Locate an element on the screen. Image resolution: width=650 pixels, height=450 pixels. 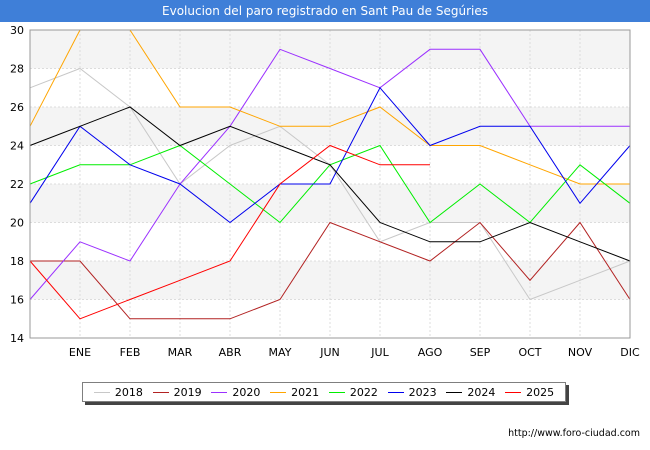
y-tick-labels: 14 16 18 20 22 24 26 28 30 is located at coordinates (17, 184).